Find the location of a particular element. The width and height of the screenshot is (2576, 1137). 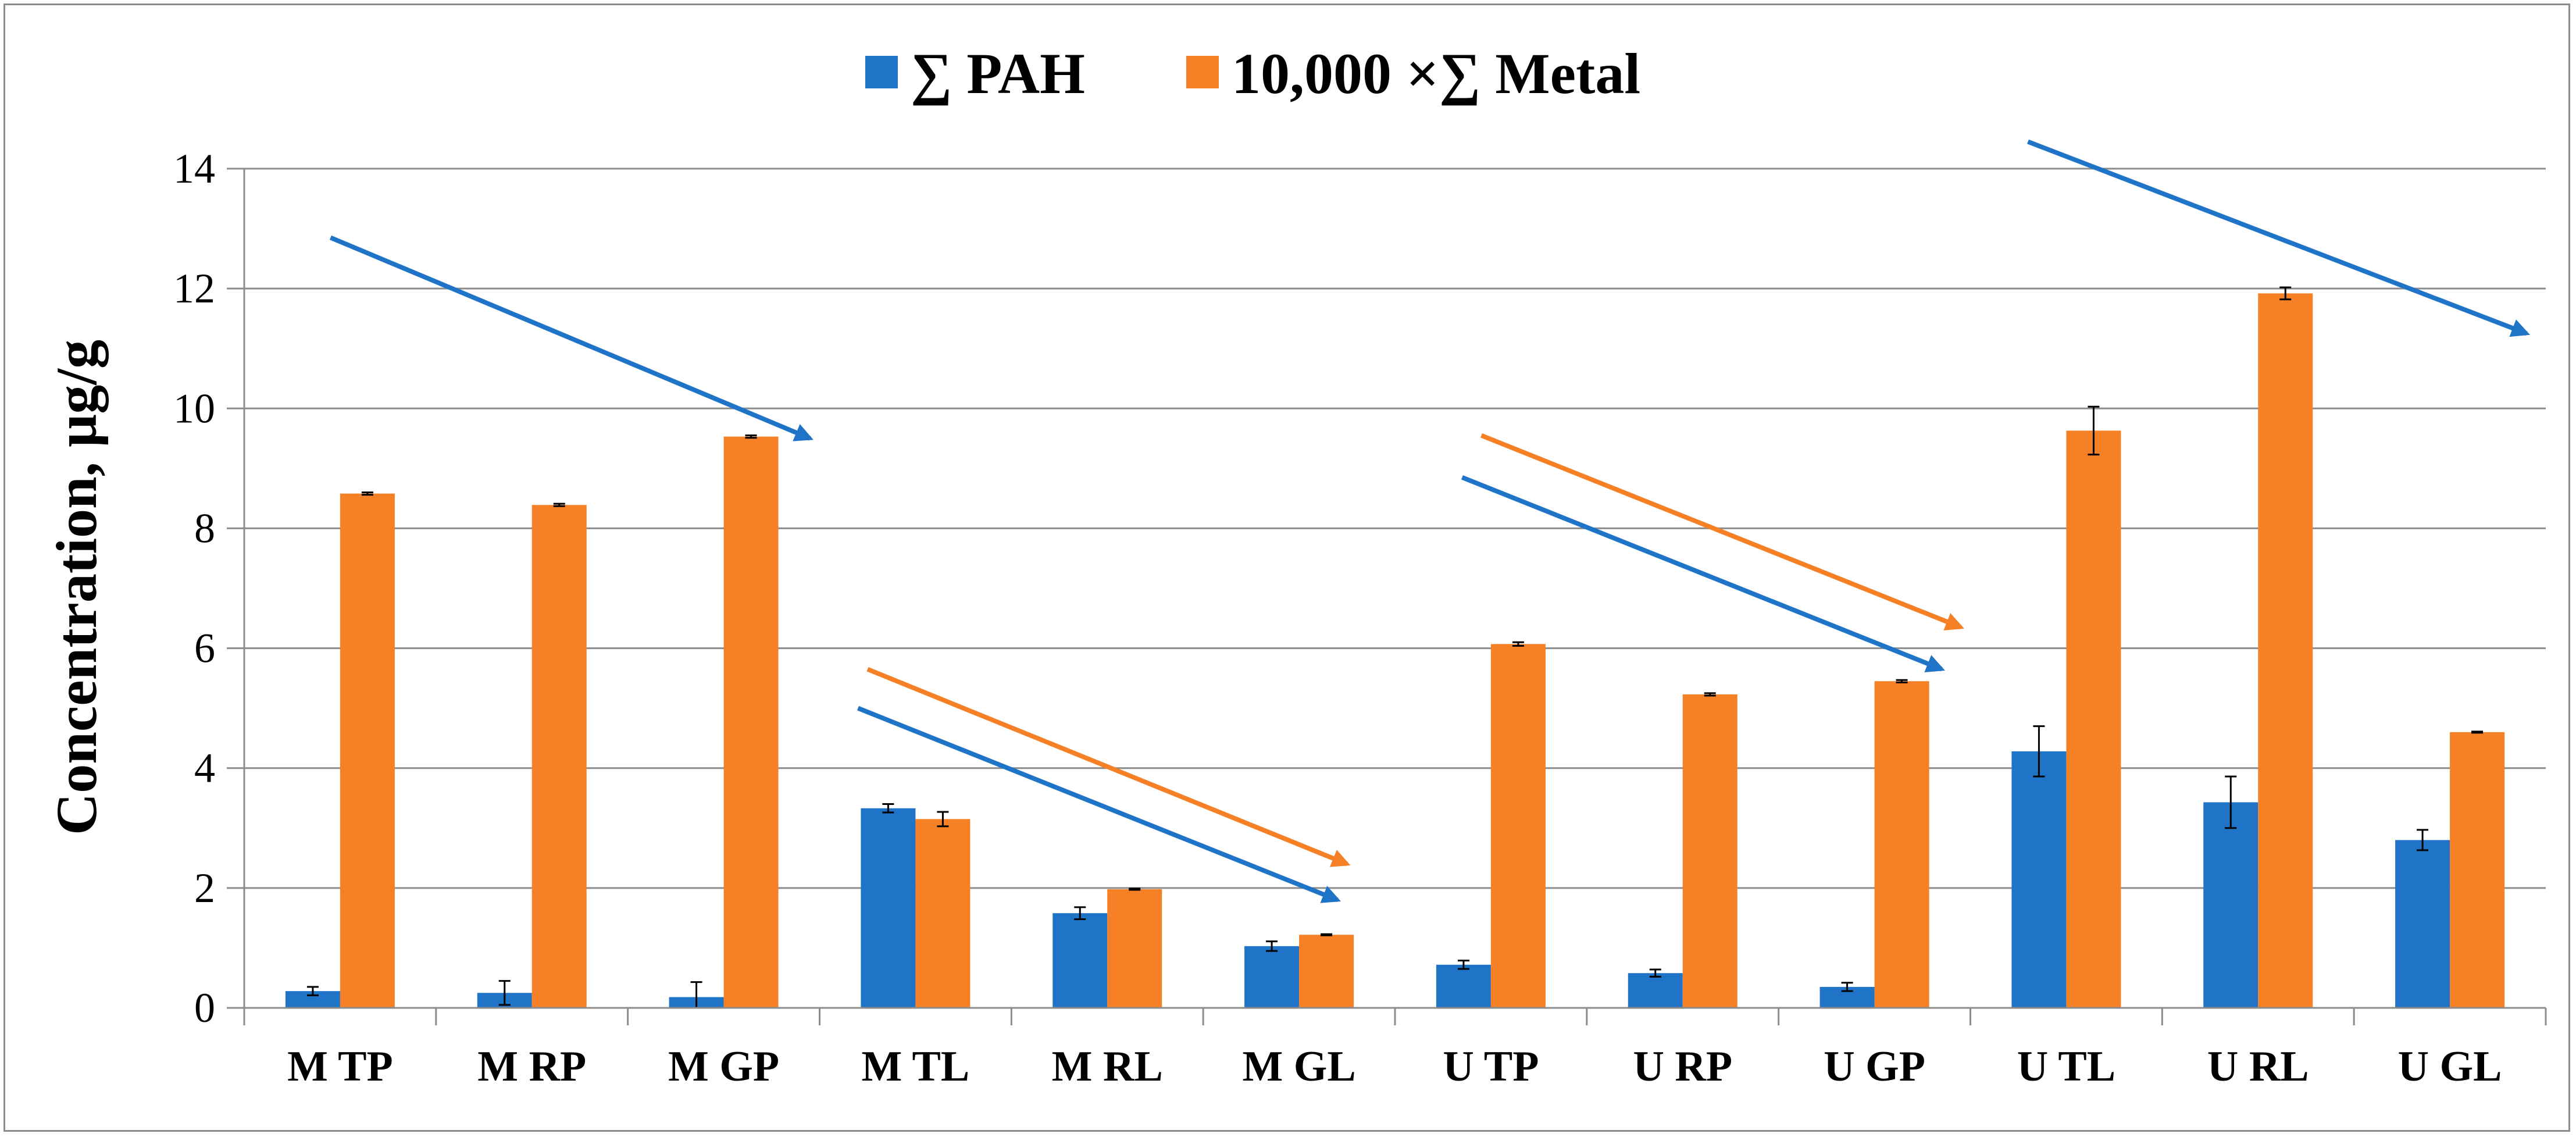

legend-label-pah: ∑ PAH is located at coordinates (998, 73).